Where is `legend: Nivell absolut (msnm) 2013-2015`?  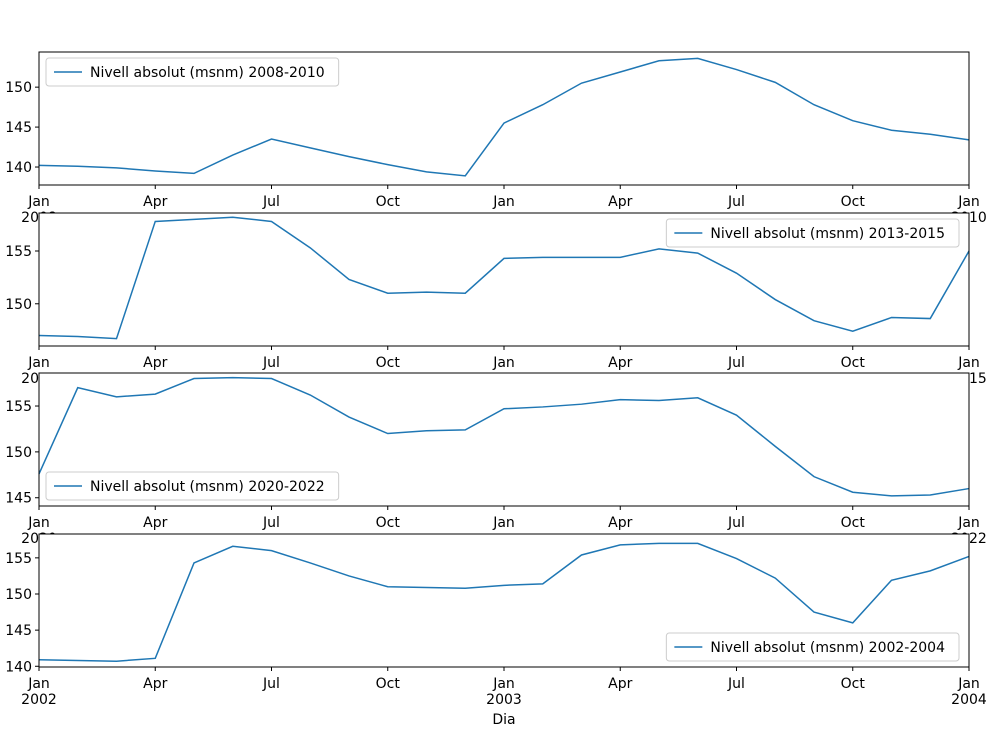
legend: Nivell absolut (msnm) 2013-2015 is located at coordinates (812, 233).